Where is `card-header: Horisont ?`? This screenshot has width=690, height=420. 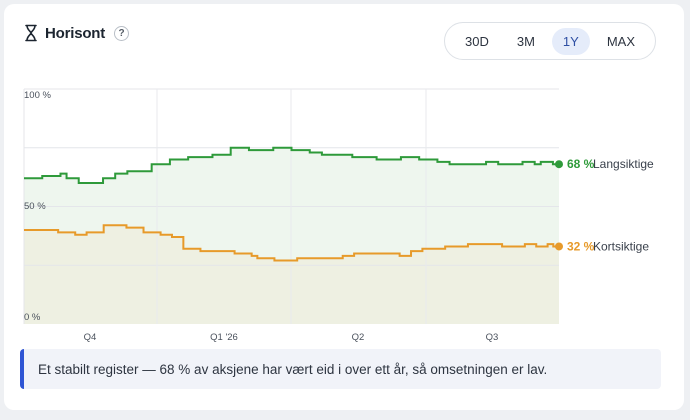 card-header: Horisont ? is located at coordinates (77, 33).